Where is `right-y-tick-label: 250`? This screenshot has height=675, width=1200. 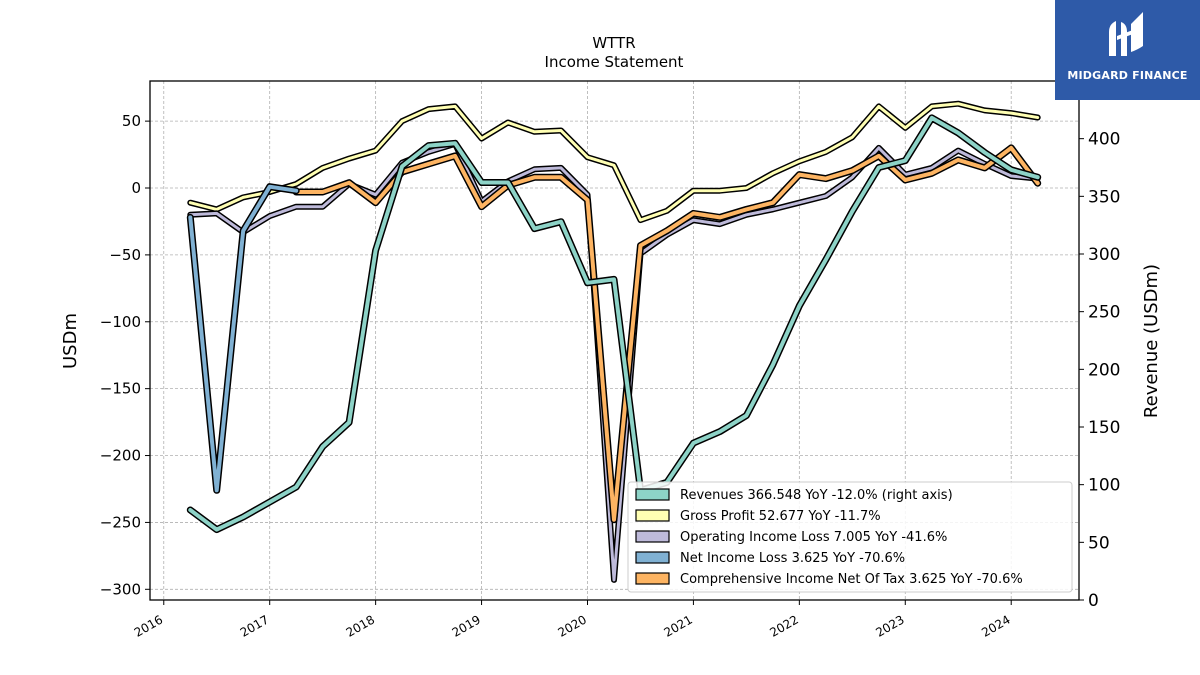 right-y-tick-label: 250 is located at coordinates (1104, 313).